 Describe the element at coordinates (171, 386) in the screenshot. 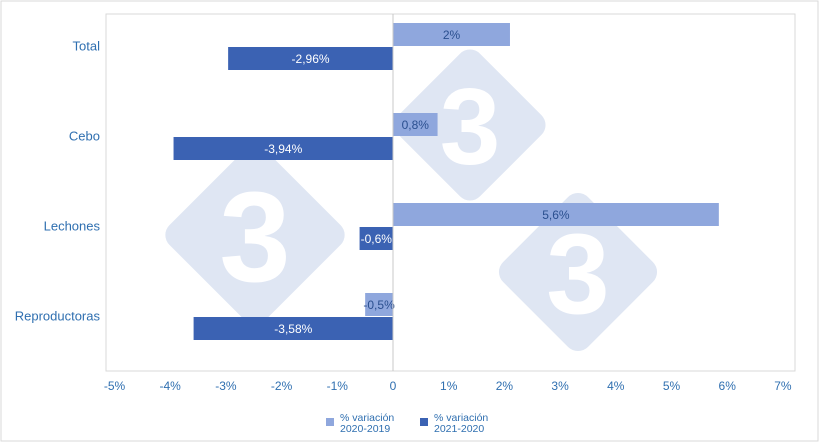

I see `x-tick-label: -4%` at that location.